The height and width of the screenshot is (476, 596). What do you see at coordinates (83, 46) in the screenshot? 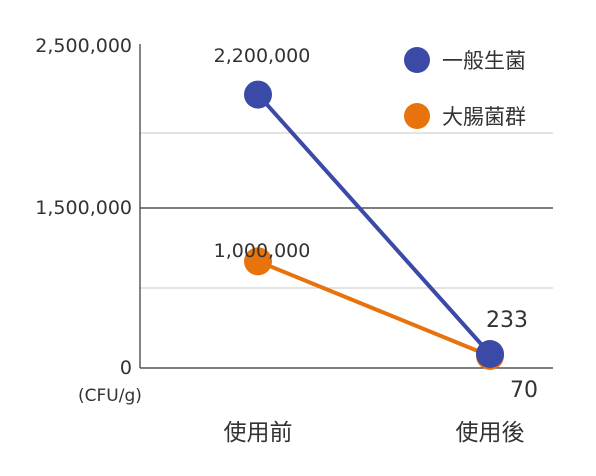
I see `y-tick-label: 2,500,000` at bounding box center [83, 46].